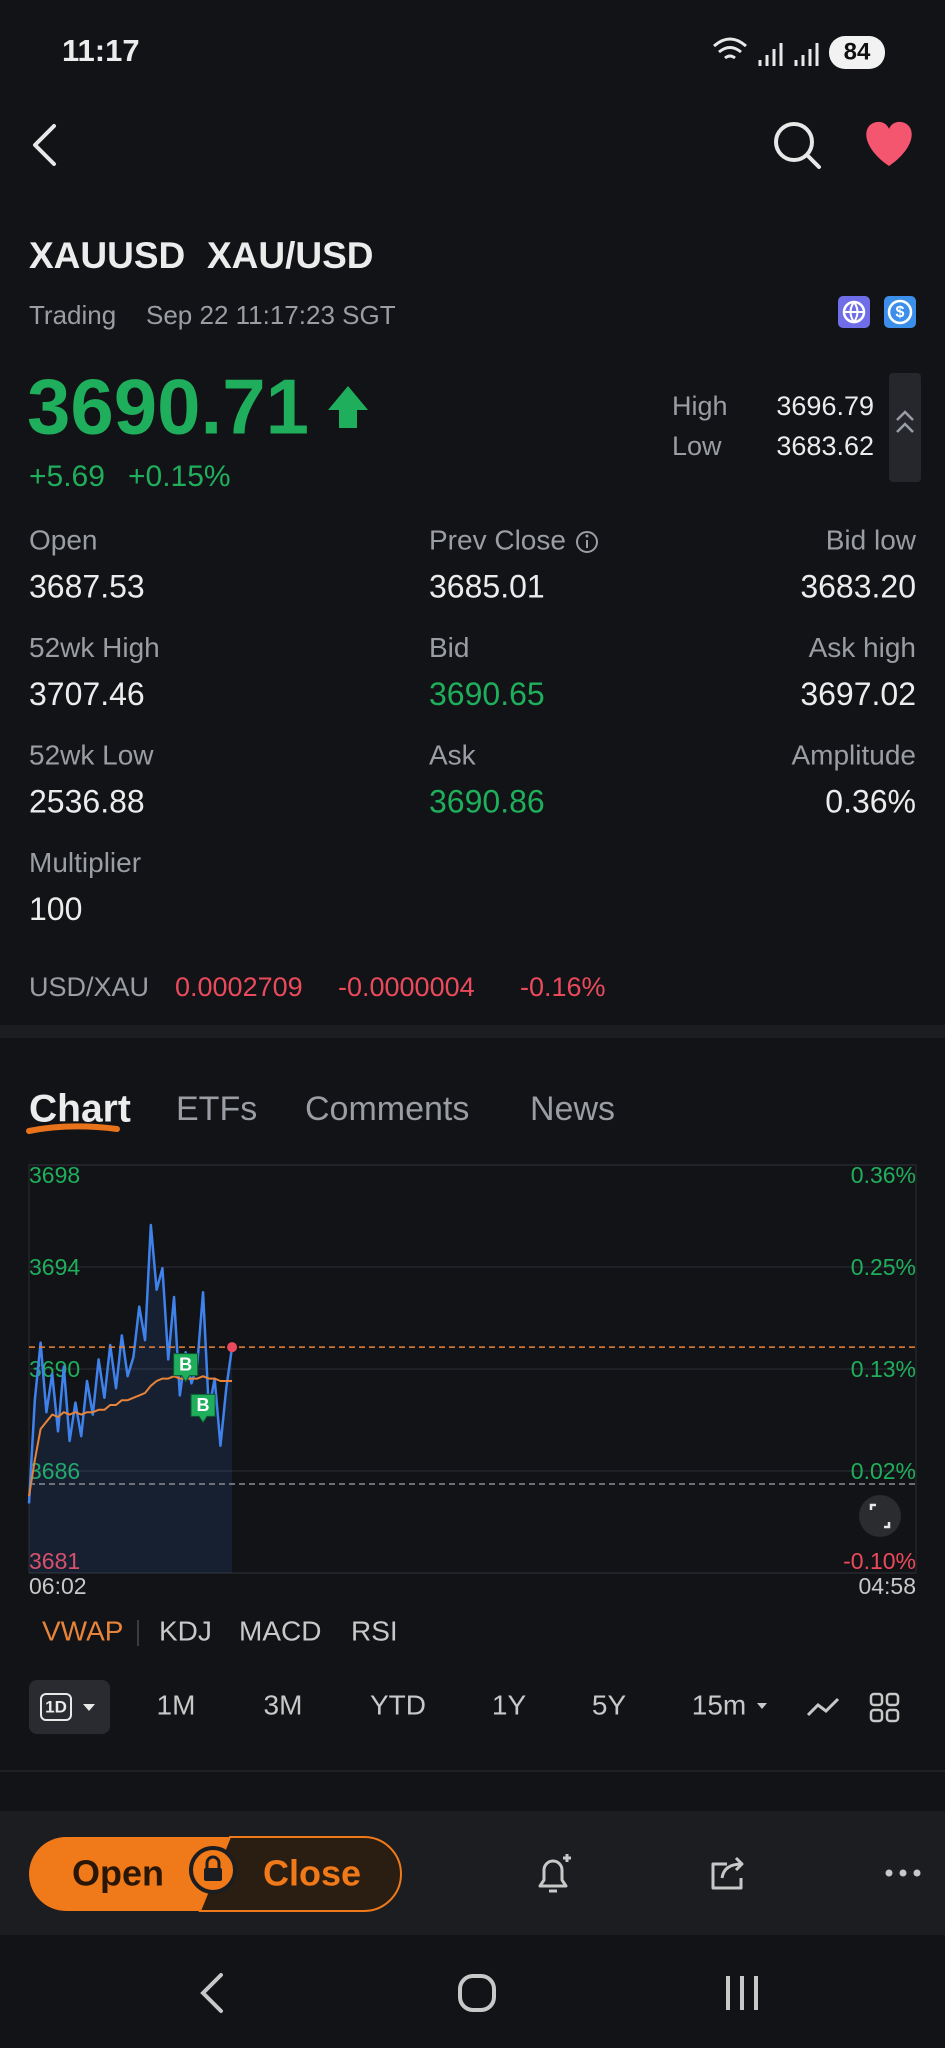 The height and width of the screenshot is (2048, 945). What do you see at coordinates (213, 1870) in the screenshot?
I see `lock-icon` at bounding box center [213, 1870].